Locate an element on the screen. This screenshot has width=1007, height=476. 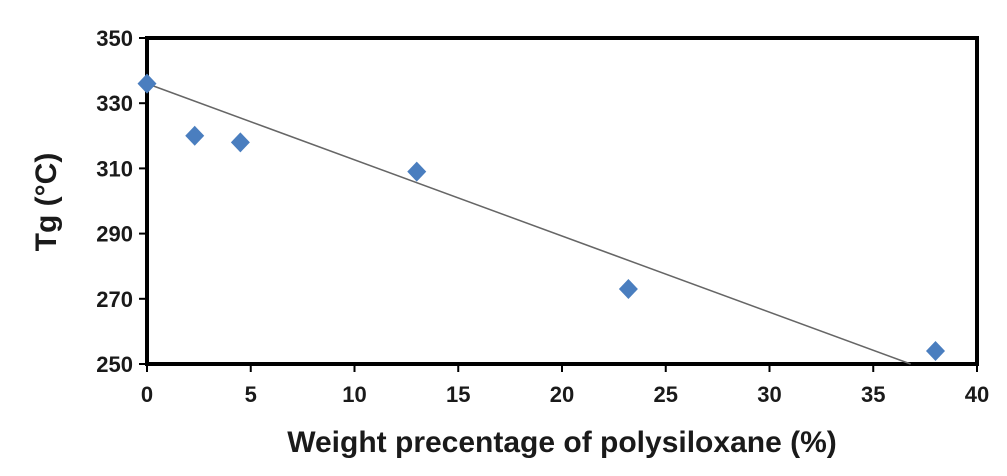
y-tick-label: 330 is located at coordinates (114, 103).